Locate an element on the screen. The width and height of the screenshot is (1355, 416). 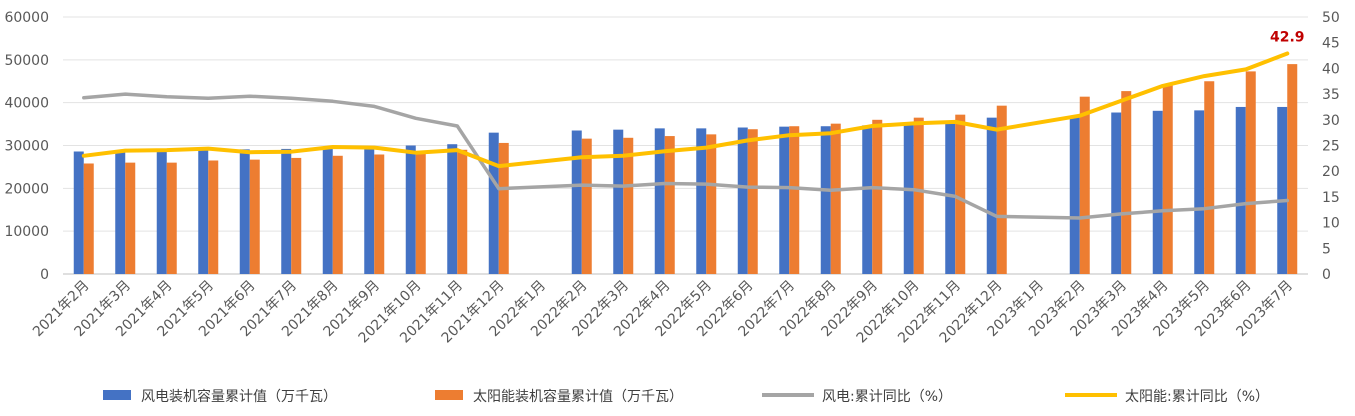
y-left-tick-label: 50000 is located at coordinates (26, 61).